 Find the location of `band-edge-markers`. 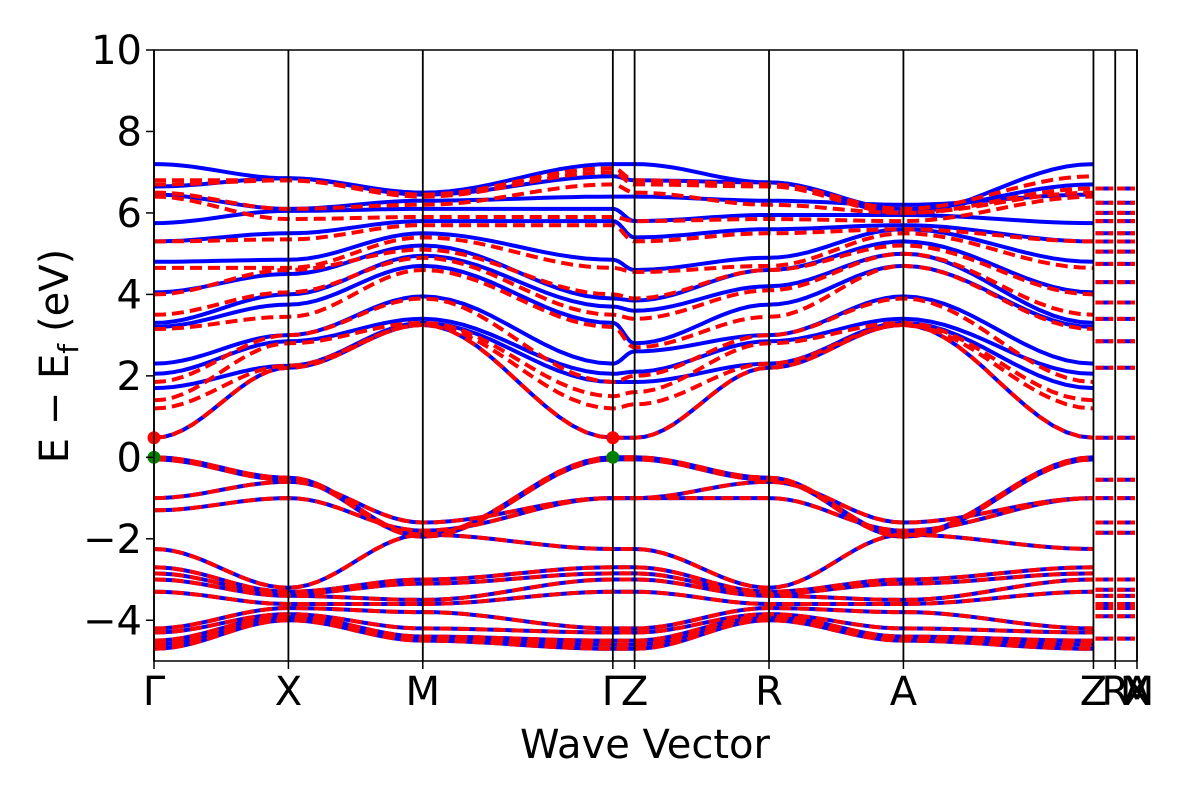

band-edge-markers is located at coordinates (383, 447).